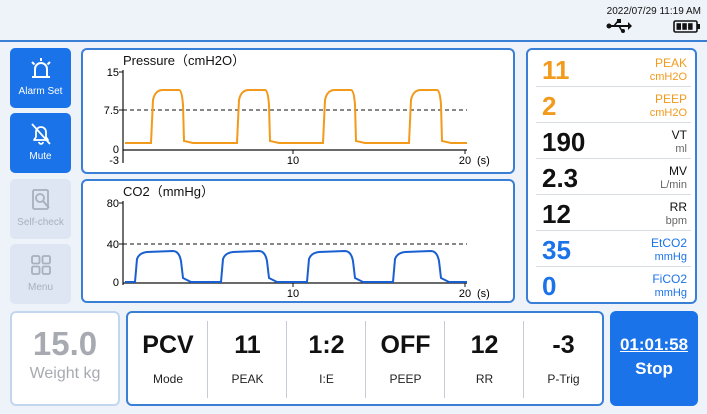 This screenshot has width=707, height=414. What do you see at coordinates (113, 73) in the screenshot?
I see `pressure-ytick: 15` at bounding box center [113, 73].